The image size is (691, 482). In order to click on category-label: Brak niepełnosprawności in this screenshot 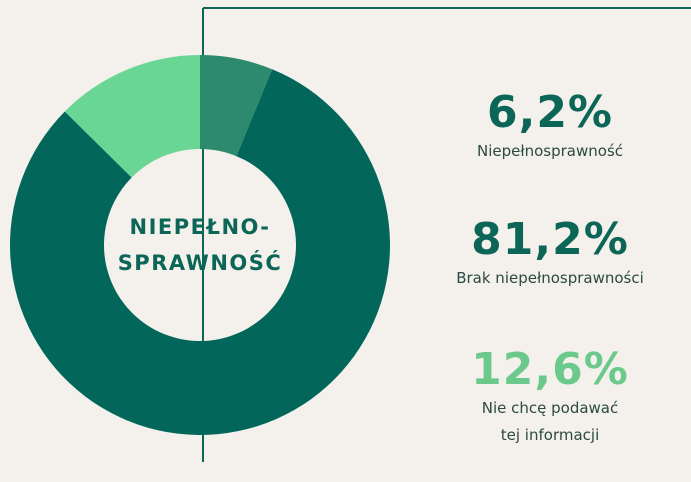, I will do `click(550, 278)`.